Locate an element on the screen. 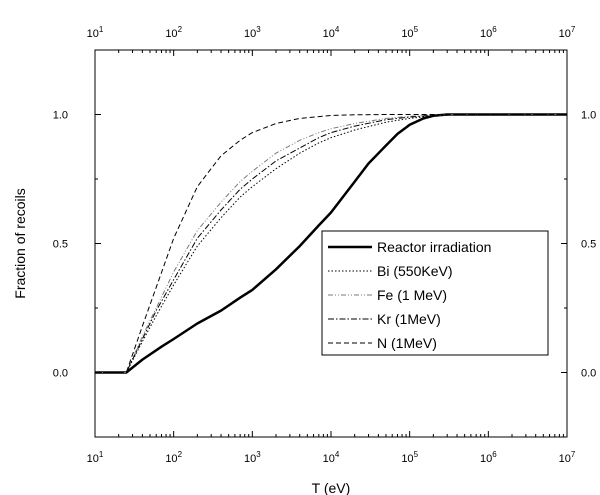 The width and height of the screenshot is (600, 495). x-tick-label-top: 10⁴ is located at coordinates (331, 32).